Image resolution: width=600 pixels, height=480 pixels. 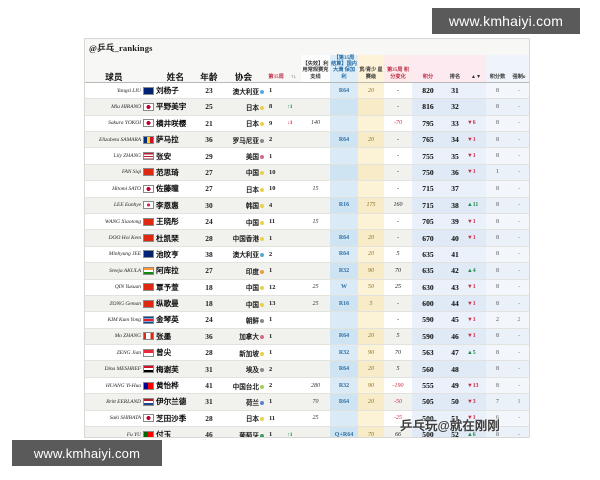 What do you see at coordinates (209, 156) in the screenshot?
I see `player-age: 29` at bounding box center [209, 156].